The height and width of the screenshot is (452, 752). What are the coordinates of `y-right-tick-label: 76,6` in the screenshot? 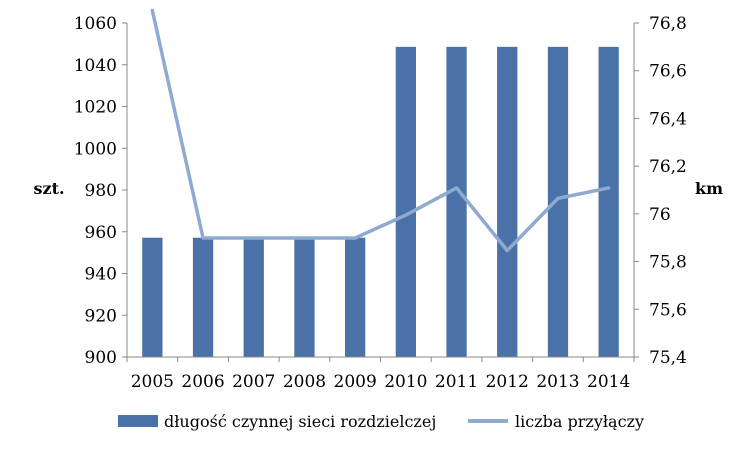 It's located at (668, 72).